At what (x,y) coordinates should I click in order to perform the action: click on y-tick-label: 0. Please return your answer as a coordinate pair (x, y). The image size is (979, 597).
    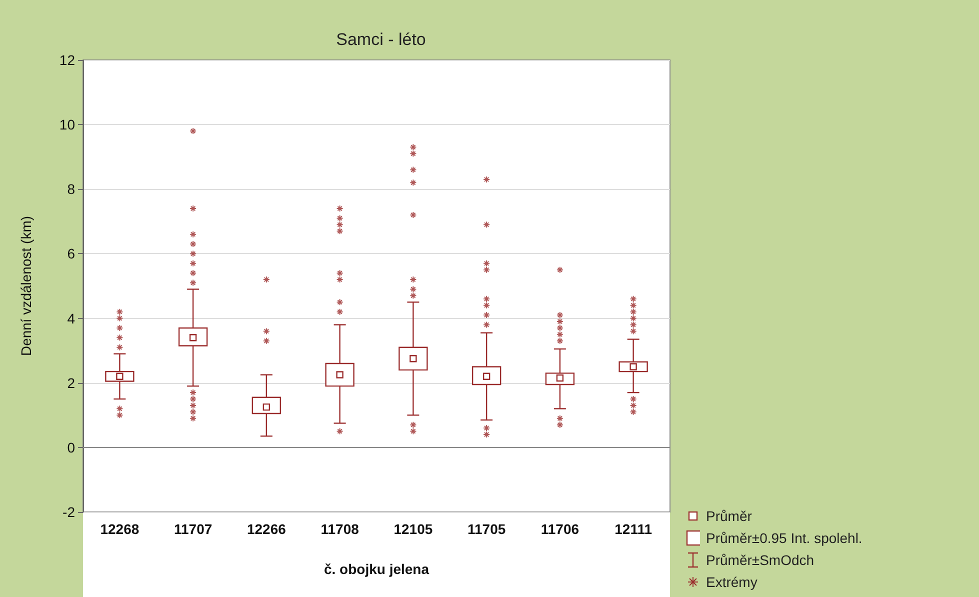
    Looking at the image, I should click on (71, 447).